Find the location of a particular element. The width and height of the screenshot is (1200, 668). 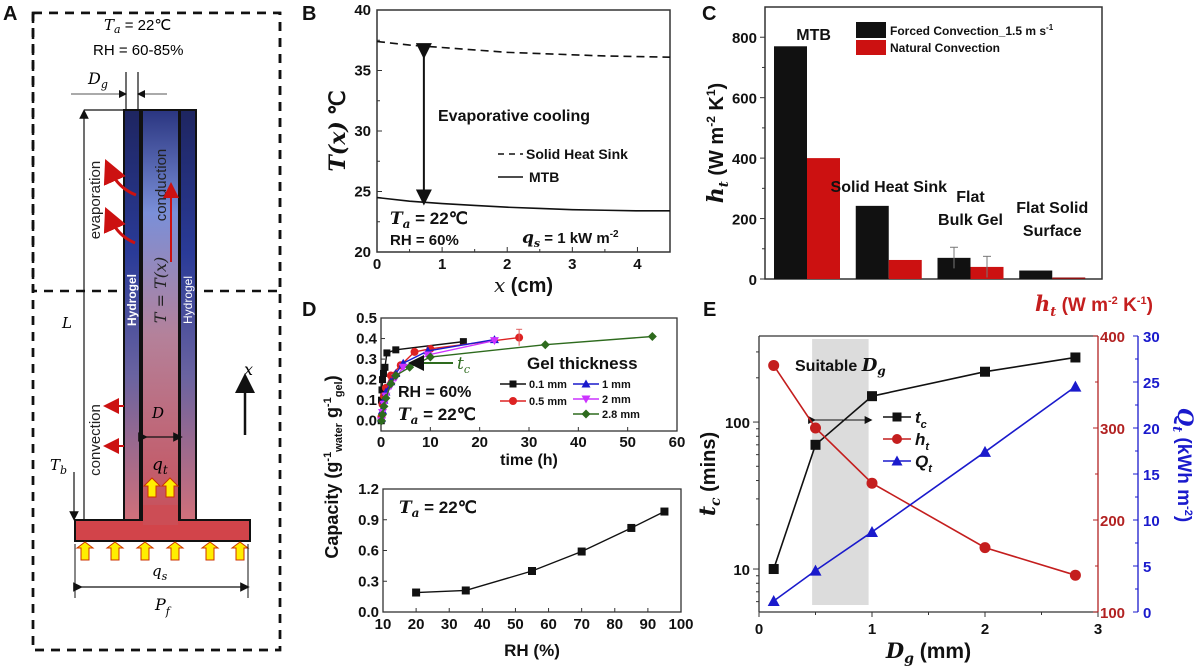

length-label: L is located at coordinates (66, 323).